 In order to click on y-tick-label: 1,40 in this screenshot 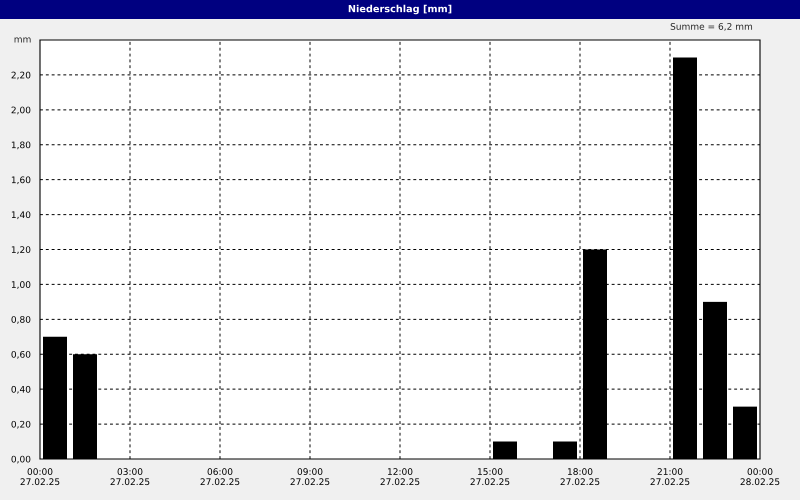, I will do `click(21, 215)`.